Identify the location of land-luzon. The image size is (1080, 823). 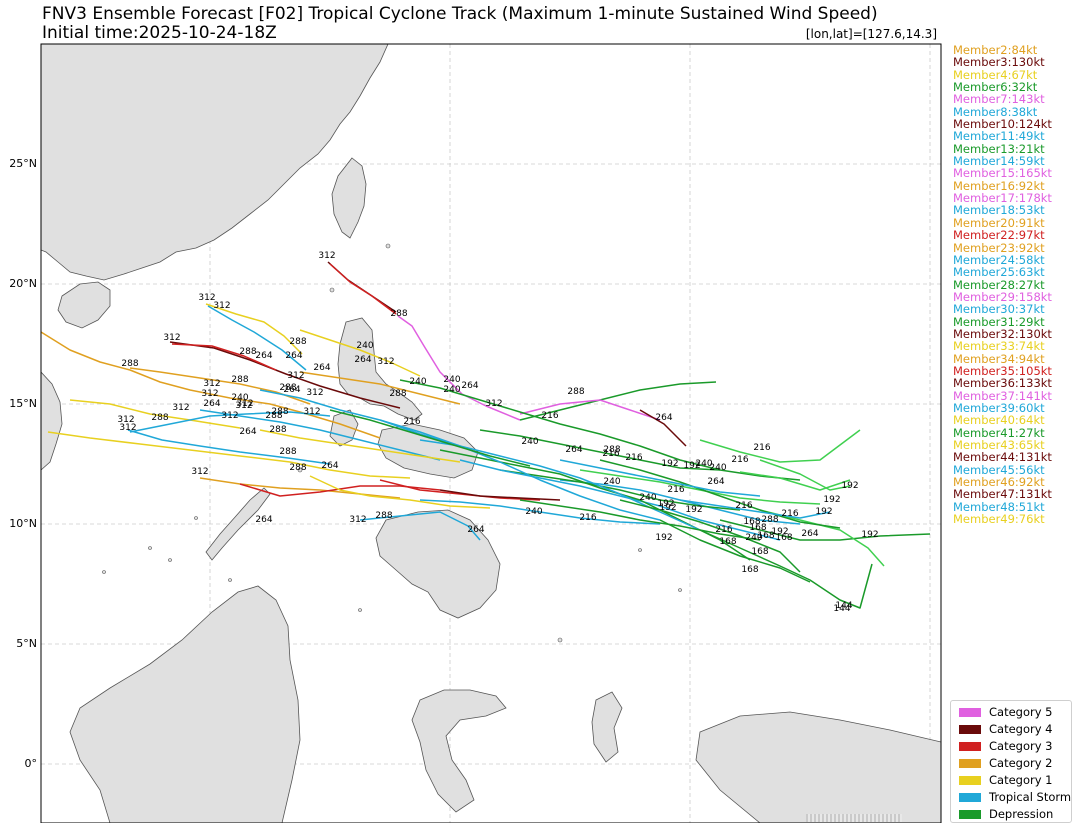
(380, 369).